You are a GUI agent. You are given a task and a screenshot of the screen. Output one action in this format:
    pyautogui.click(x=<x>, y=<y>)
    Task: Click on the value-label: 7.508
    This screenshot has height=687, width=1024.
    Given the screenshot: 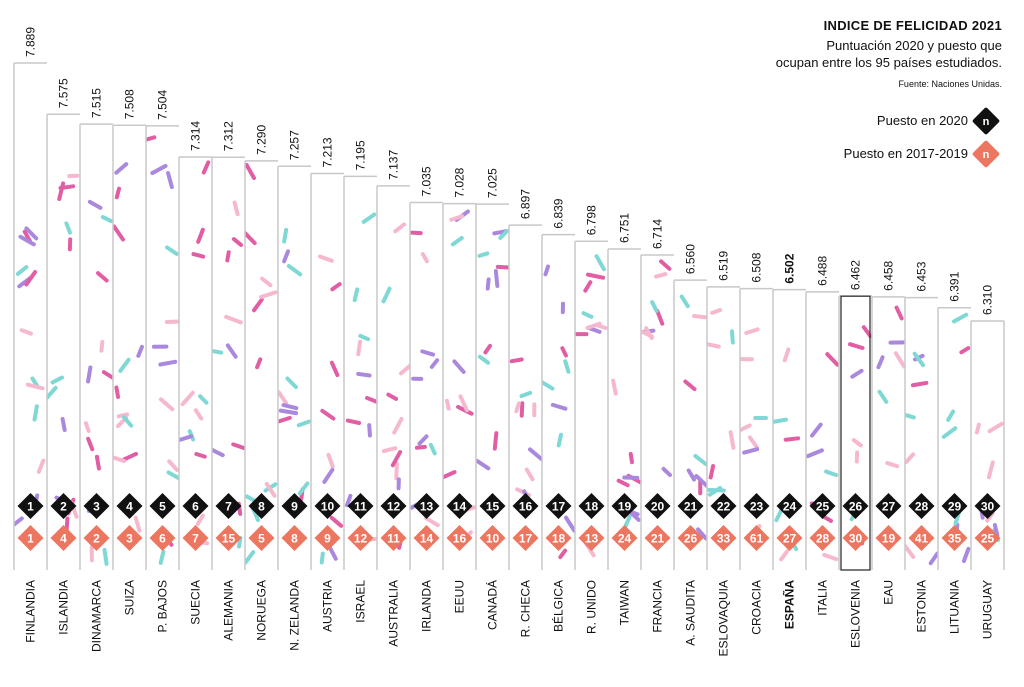 What is the action you would take?
    pyautogui.click(x=130, y=104)
    